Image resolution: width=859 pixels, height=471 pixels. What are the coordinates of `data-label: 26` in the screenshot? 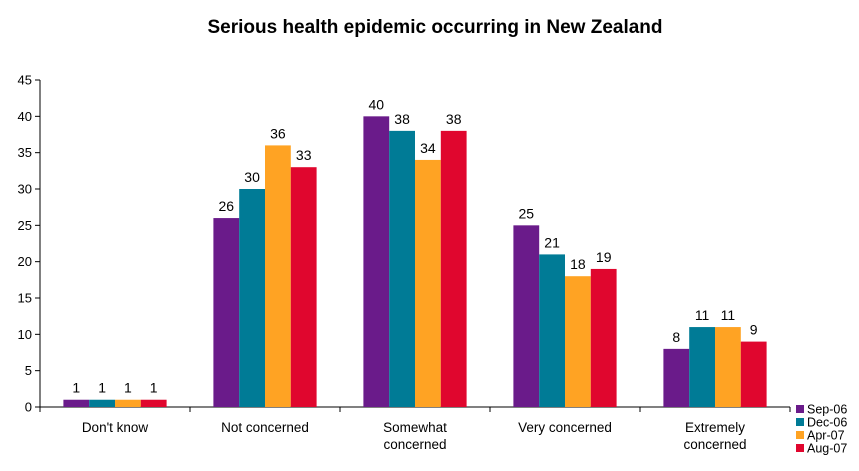 It's located at (227, 206).